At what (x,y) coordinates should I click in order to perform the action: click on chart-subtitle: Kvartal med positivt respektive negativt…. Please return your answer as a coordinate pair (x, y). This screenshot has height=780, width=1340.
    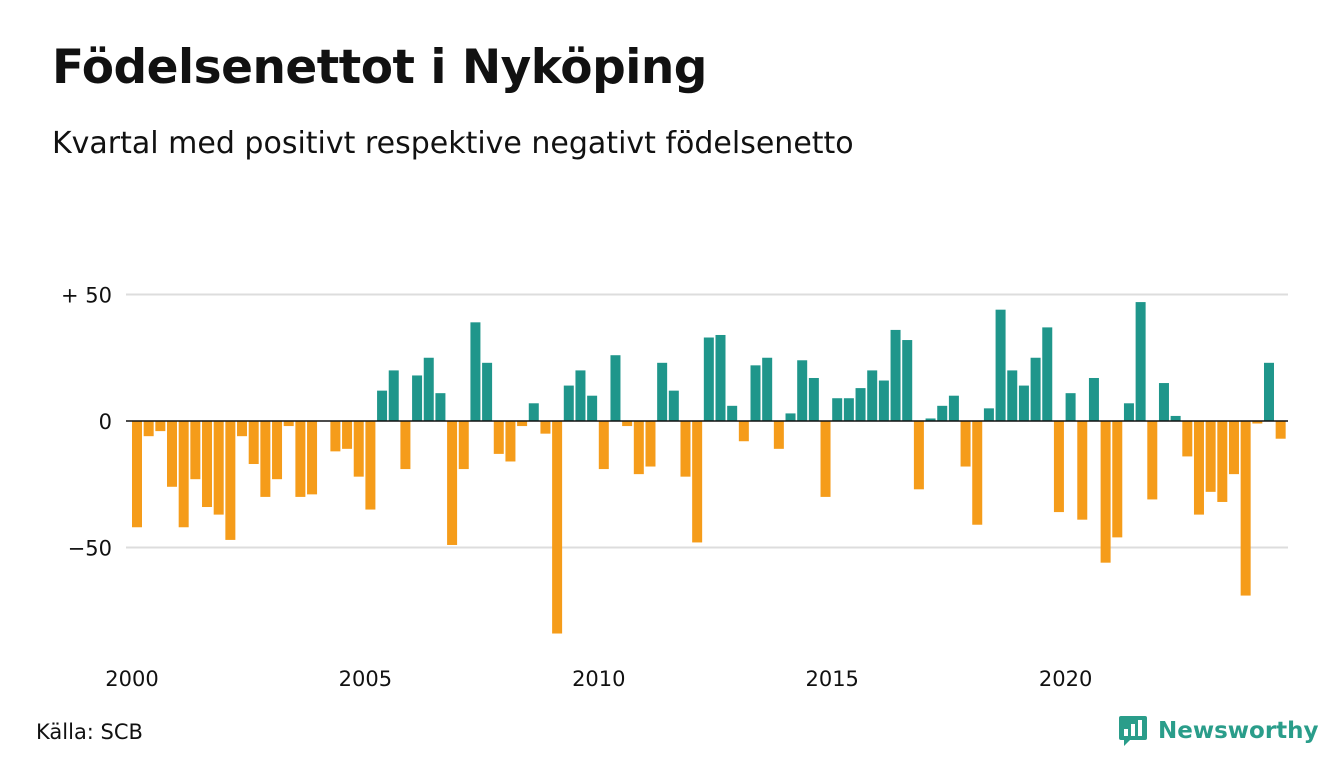
    Looking at the image, I should click on (453, 143).